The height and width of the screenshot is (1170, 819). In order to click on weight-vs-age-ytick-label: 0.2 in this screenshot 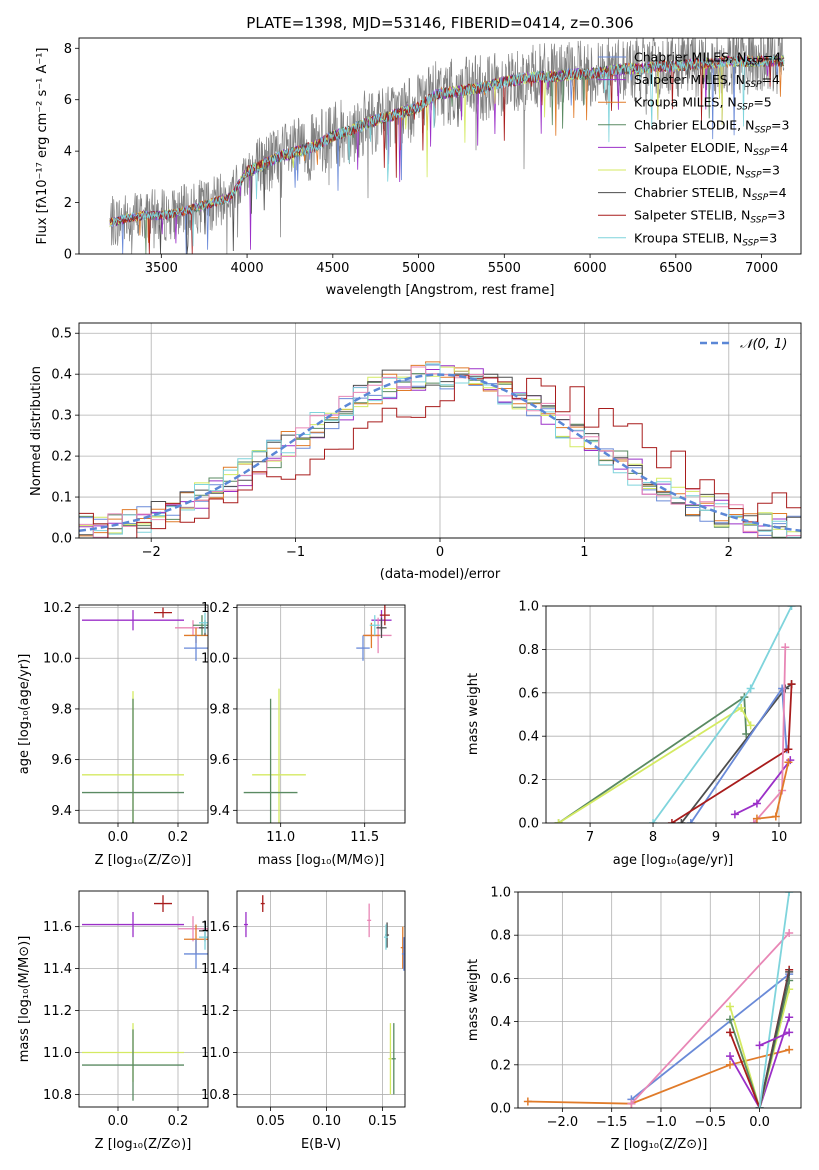, I will do `click(528, 780)`.